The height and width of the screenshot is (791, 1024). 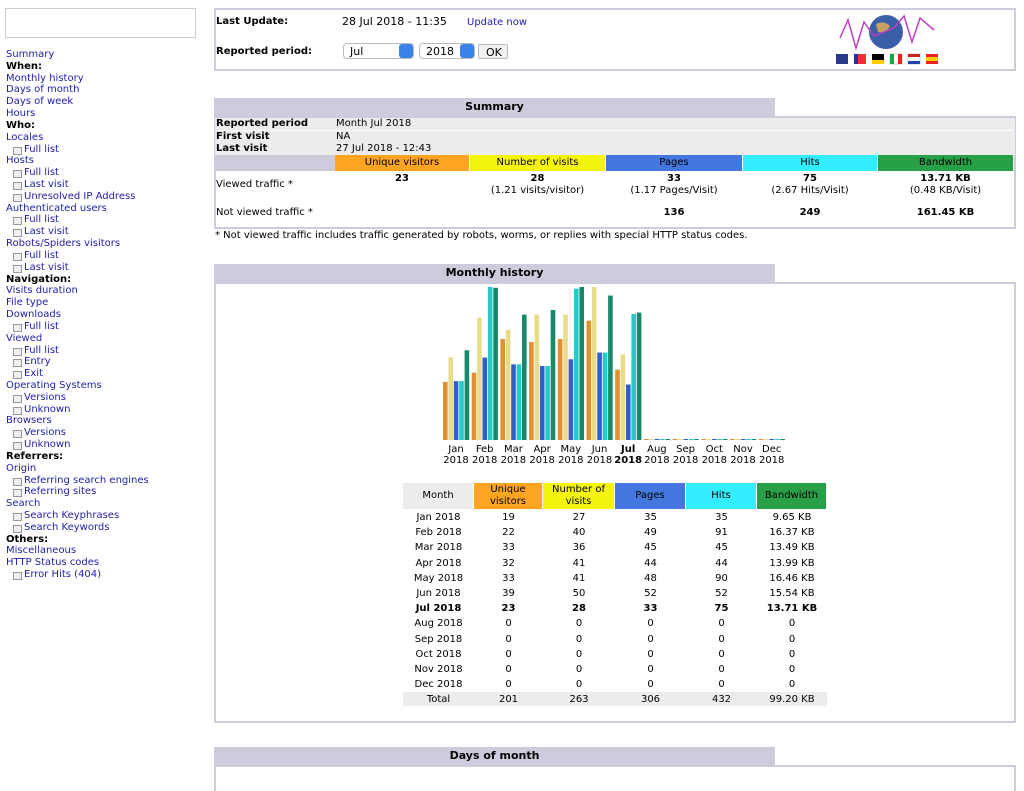 I want to click on column-header: Pages, so click(x=674, y=163).